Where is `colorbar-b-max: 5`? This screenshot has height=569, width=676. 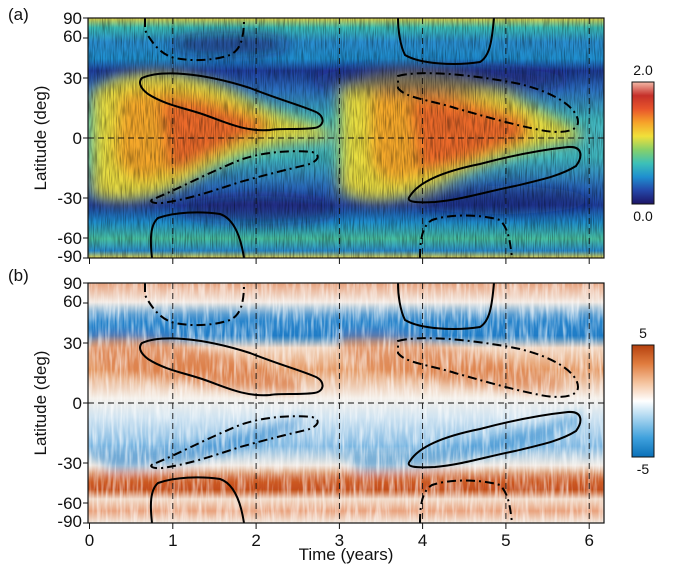 colorbar-b-max: 5 is located at coordinates (643, 333).